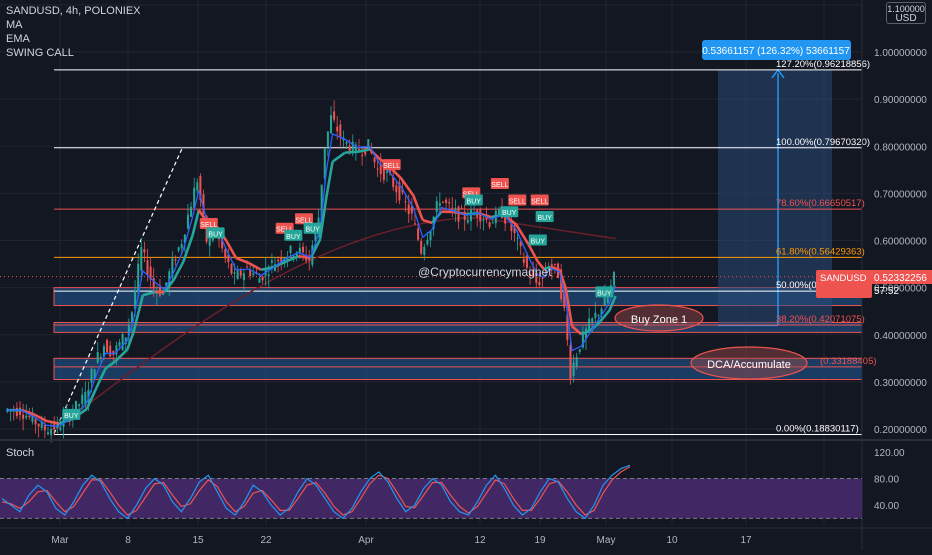 Image resolution: width=932 pixels, height=555 pixels. I want to click on symbol-title: SANDUSD, 4h, POLONIEX, so click(73, 11).